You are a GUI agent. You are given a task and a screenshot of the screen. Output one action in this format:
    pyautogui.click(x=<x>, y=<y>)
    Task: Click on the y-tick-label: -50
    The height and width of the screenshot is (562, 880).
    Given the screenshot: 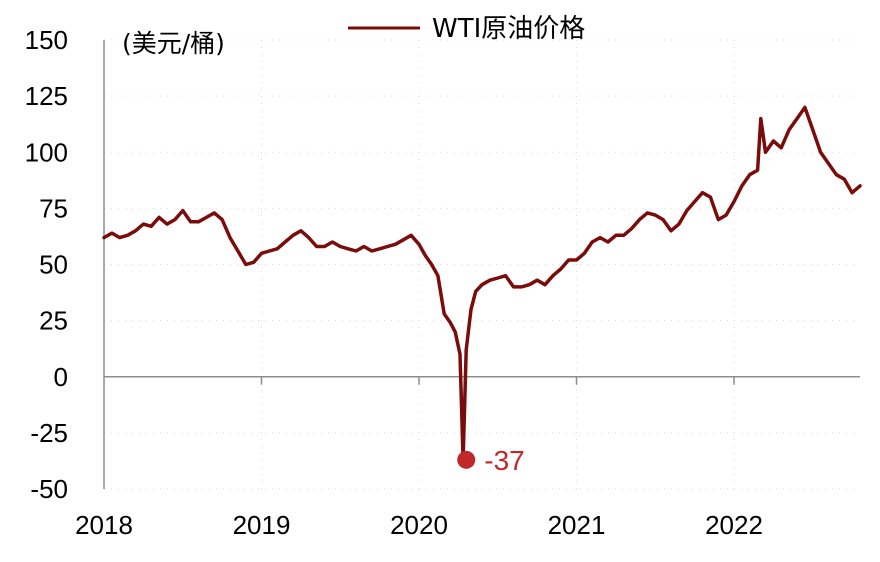 What is the action you would take?
    pyautogui.click(x=49, y=489)
    